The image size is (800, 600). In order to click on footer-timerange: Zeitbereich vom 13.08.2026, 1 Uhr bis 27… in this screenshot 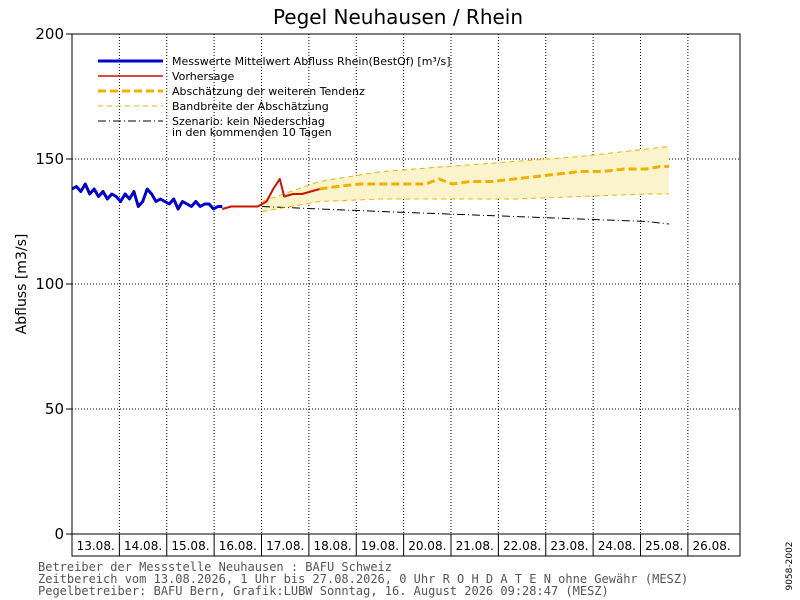, I will do `click(363, 579)`.